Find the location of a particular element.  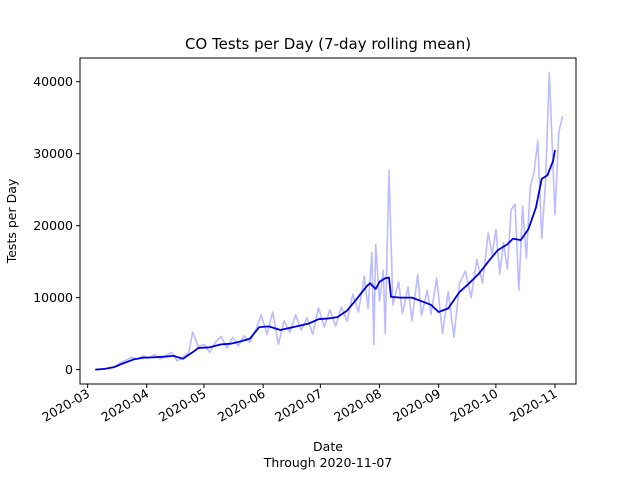

y-tick-label: 0 is located at coordinates (69, 369).